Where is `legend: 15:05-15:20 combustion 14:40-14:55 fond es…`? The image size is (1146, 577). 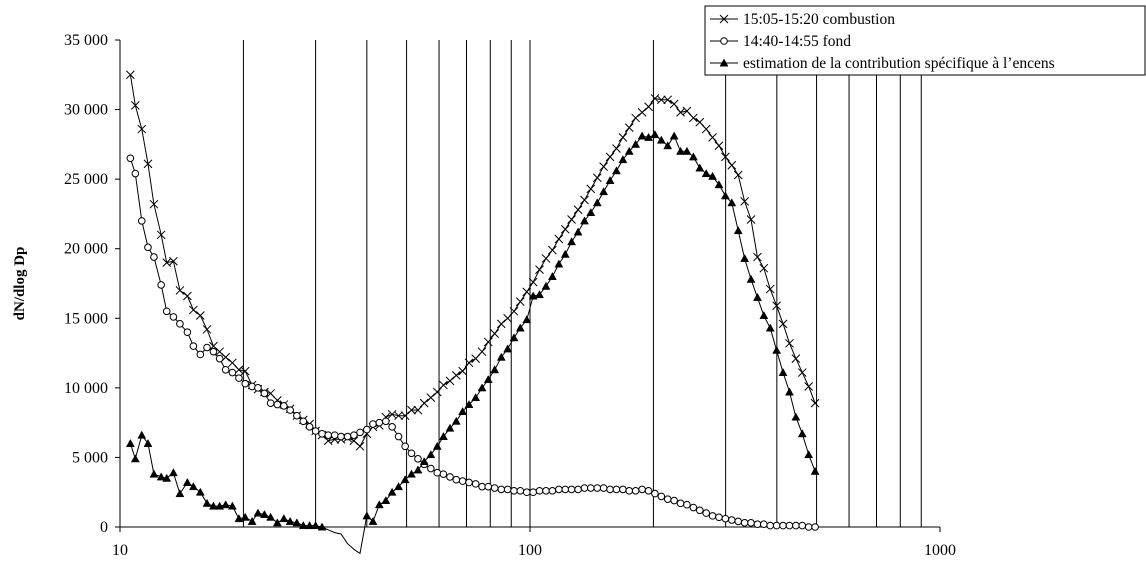 legend: 15:05-15:20 combustion 14:40-14:55 fond es… is located at coordinates (925, 40).